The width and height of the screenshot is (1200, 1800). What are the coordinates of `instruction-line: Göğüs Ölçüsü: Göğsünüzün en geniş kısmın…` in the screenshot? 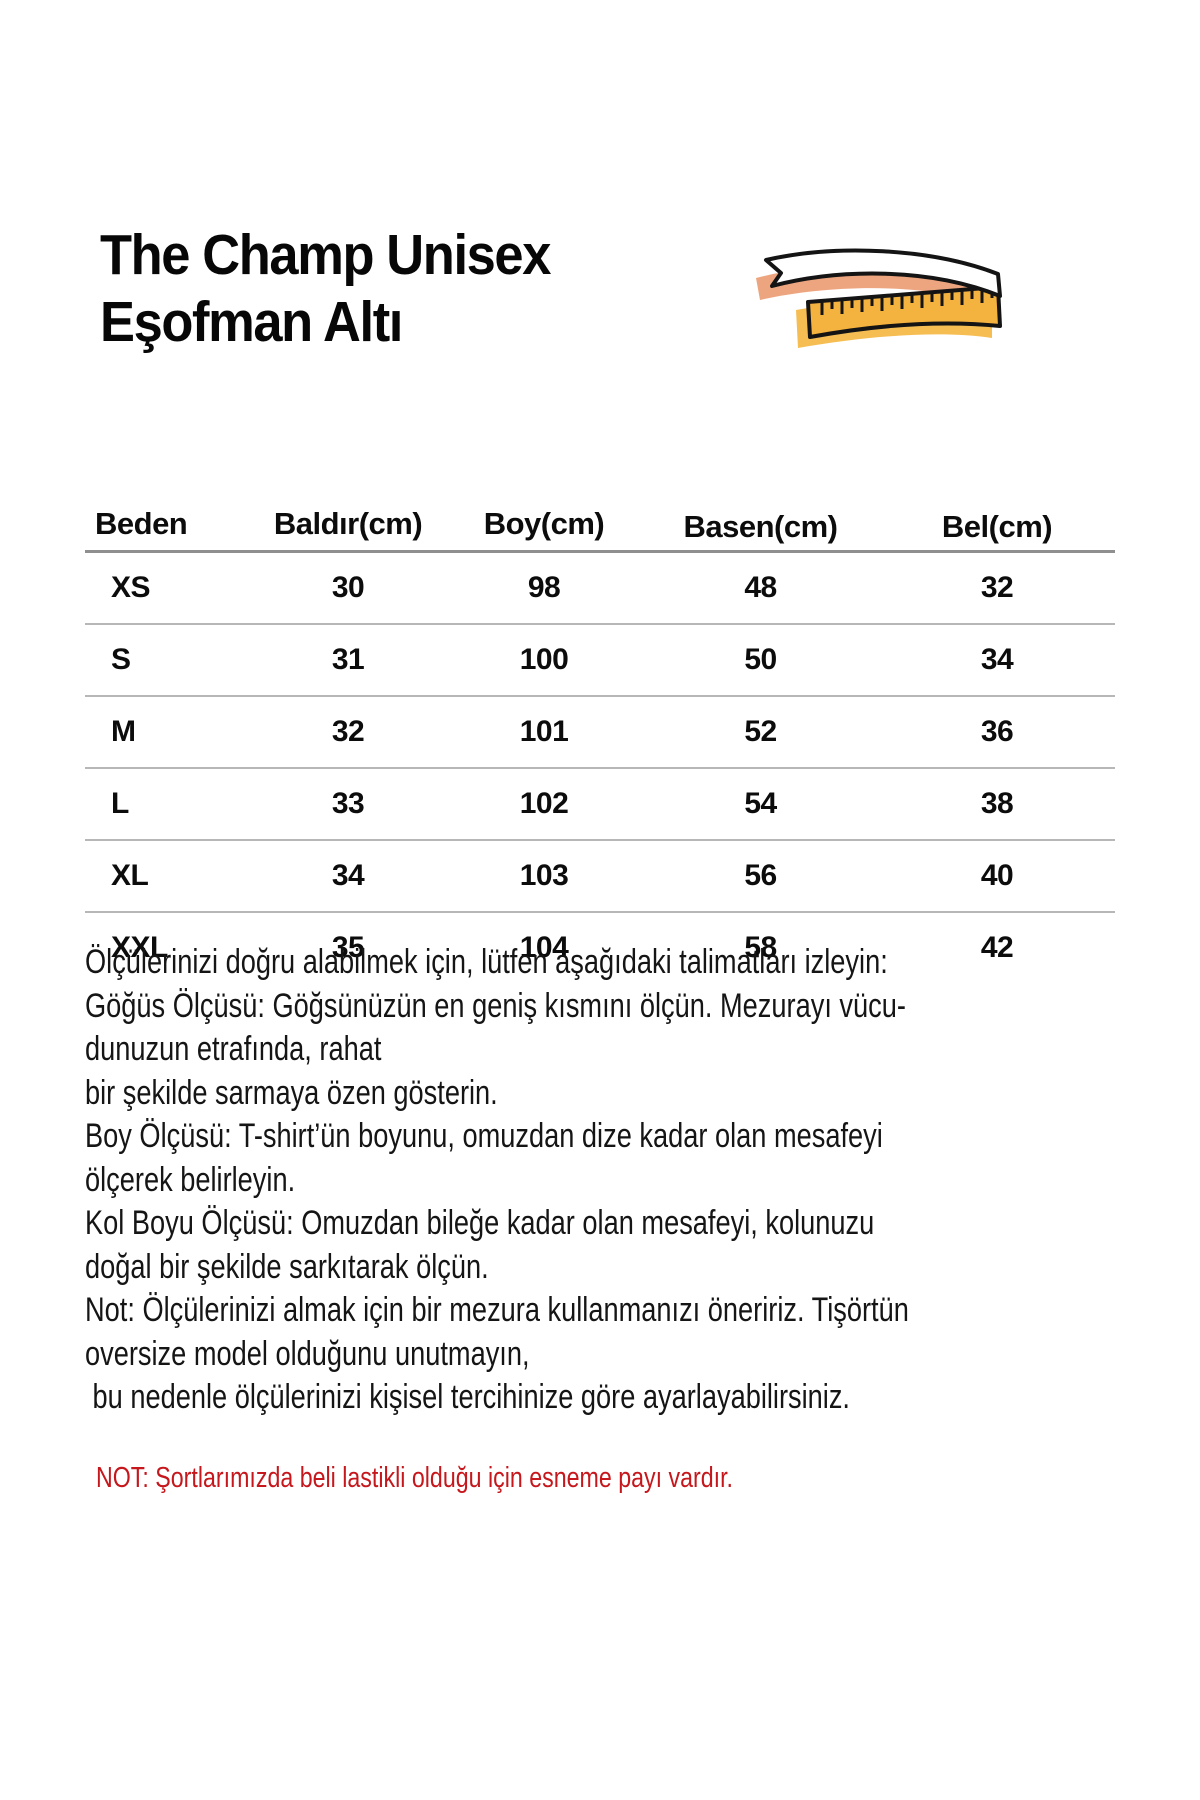 It's located at (495, 1005).